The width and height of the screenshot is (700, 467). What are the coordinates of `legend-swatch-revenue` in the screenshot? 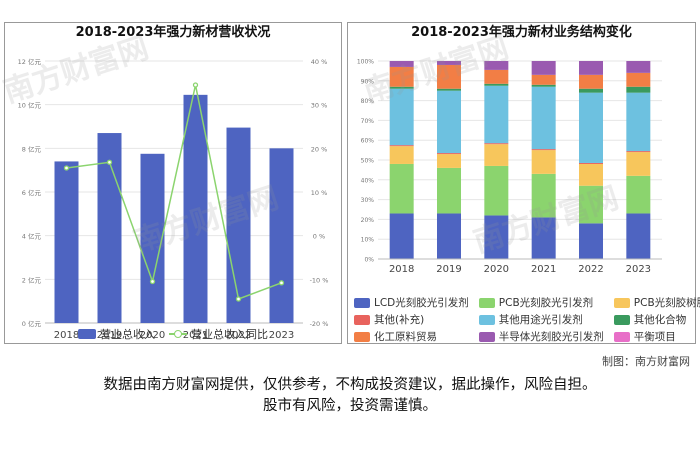 It's located at (87, 334).